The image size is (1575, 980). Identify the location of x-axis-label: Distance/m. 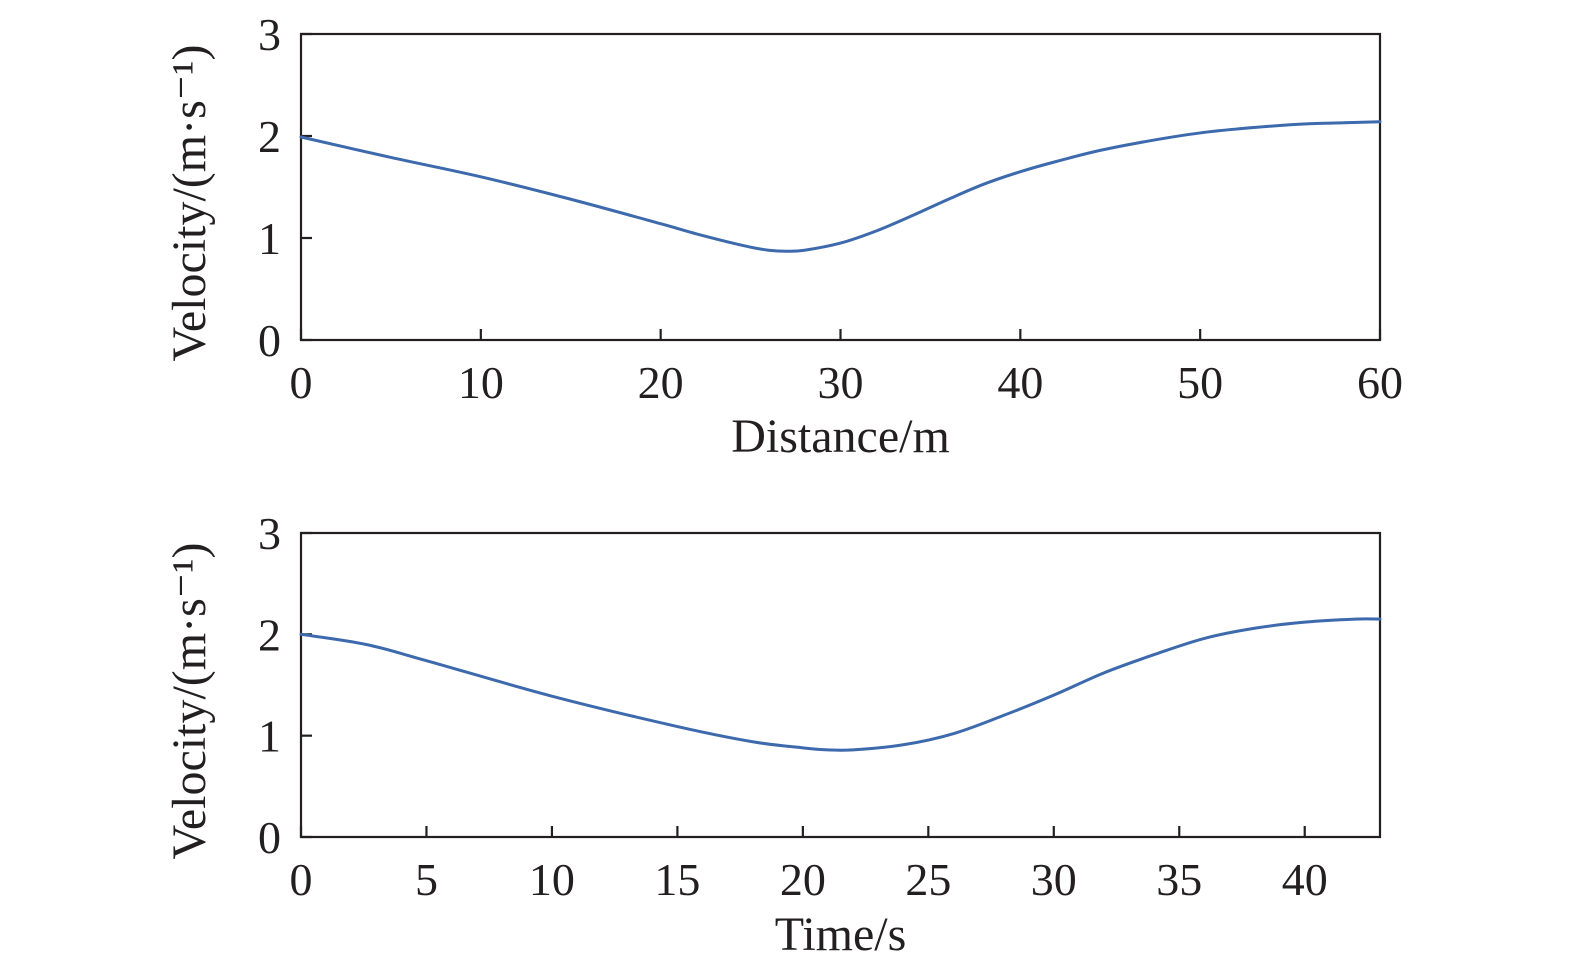
(840, 436).